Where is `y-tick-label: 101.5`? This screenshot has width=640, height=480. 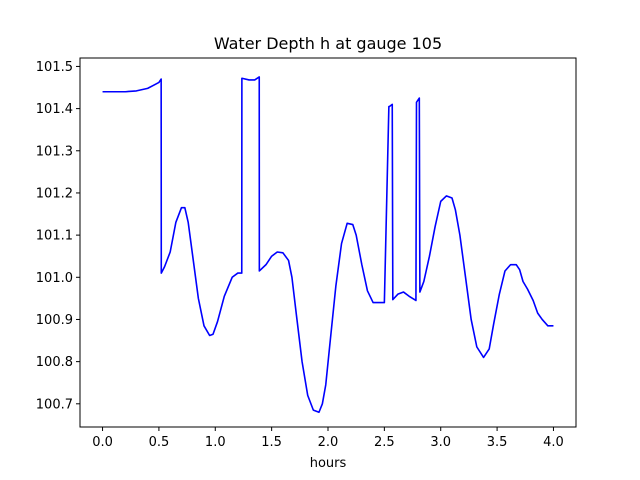
y-tick-label: 101.5 is located at coordinates (54, 67).